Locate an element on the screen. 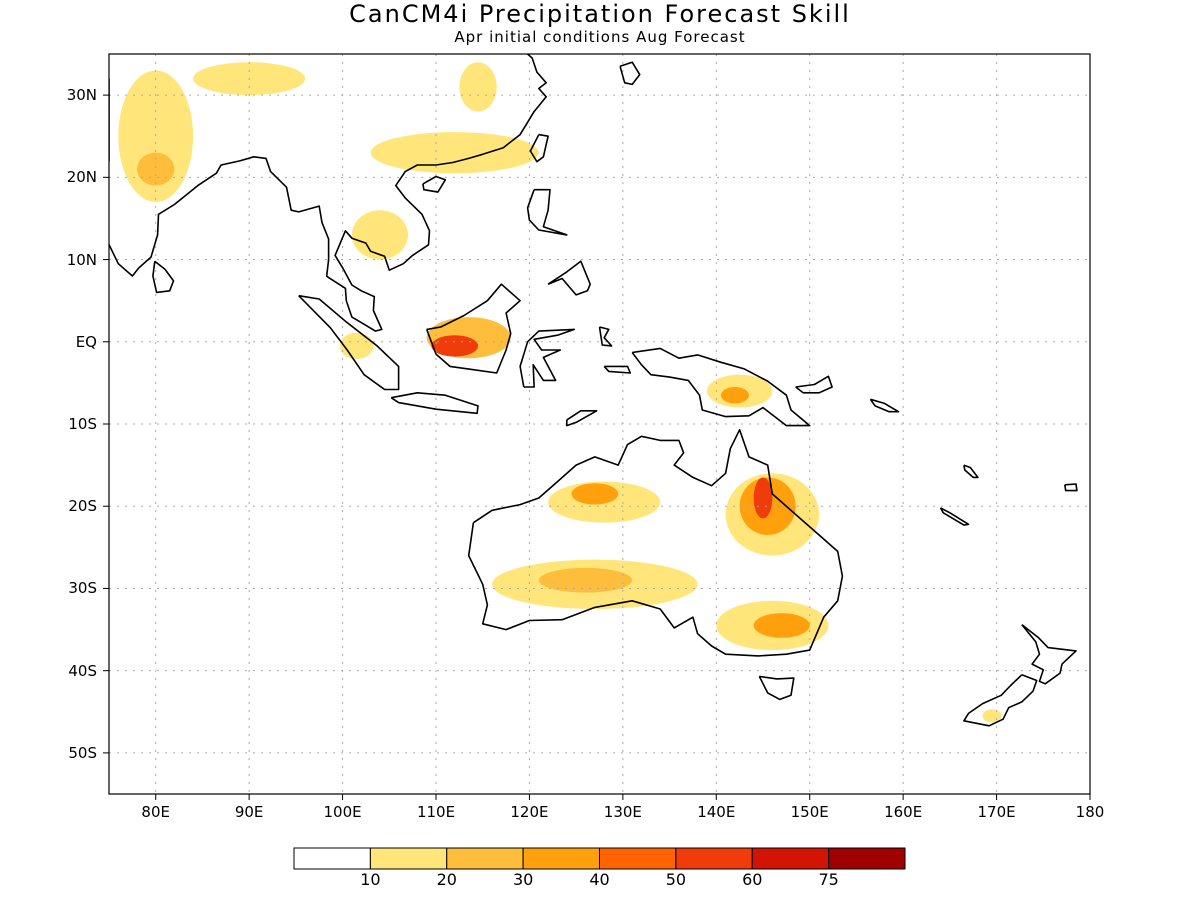  coastline-solomon is located at coordinates (884, 405).